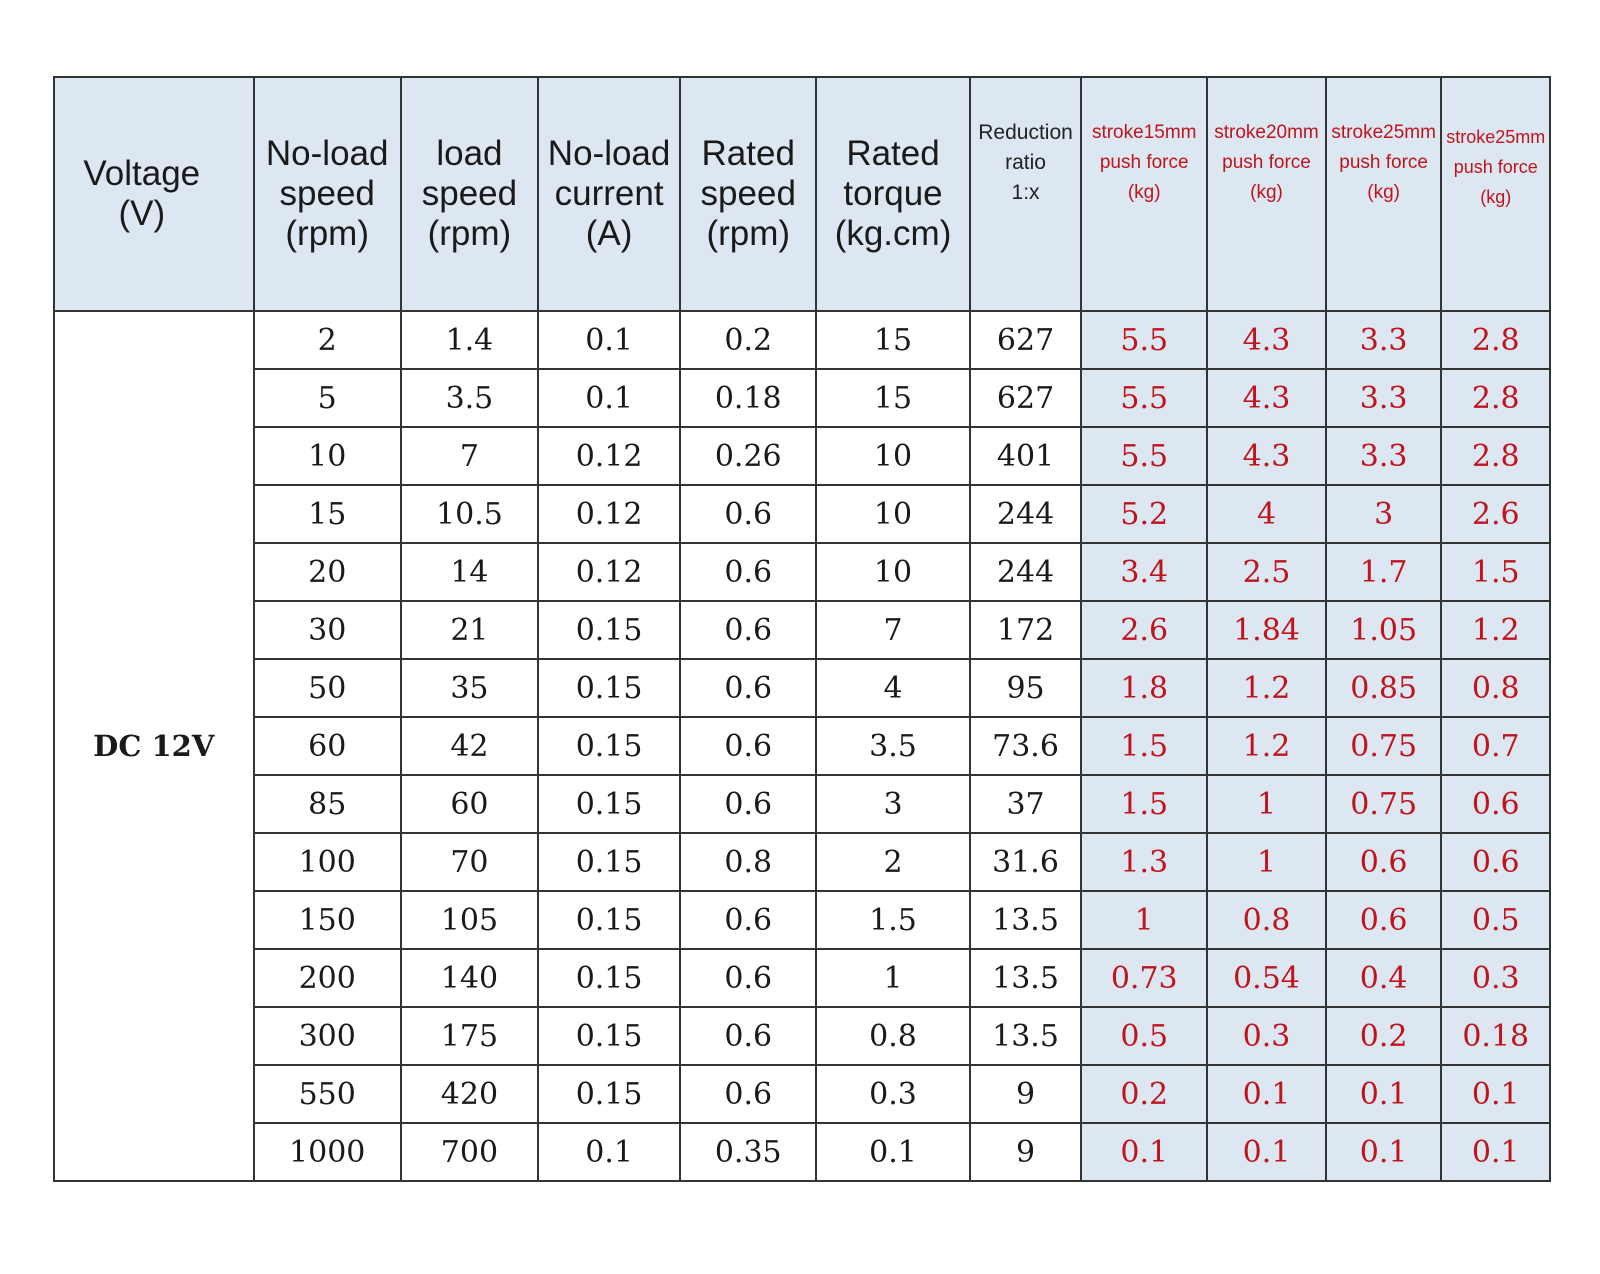 This screenshot has width=1600, height=1274. What do you see at coordinates (469, 862) in the screenshot?
I see `table-cell: 70` at bounding box center [469, 862].